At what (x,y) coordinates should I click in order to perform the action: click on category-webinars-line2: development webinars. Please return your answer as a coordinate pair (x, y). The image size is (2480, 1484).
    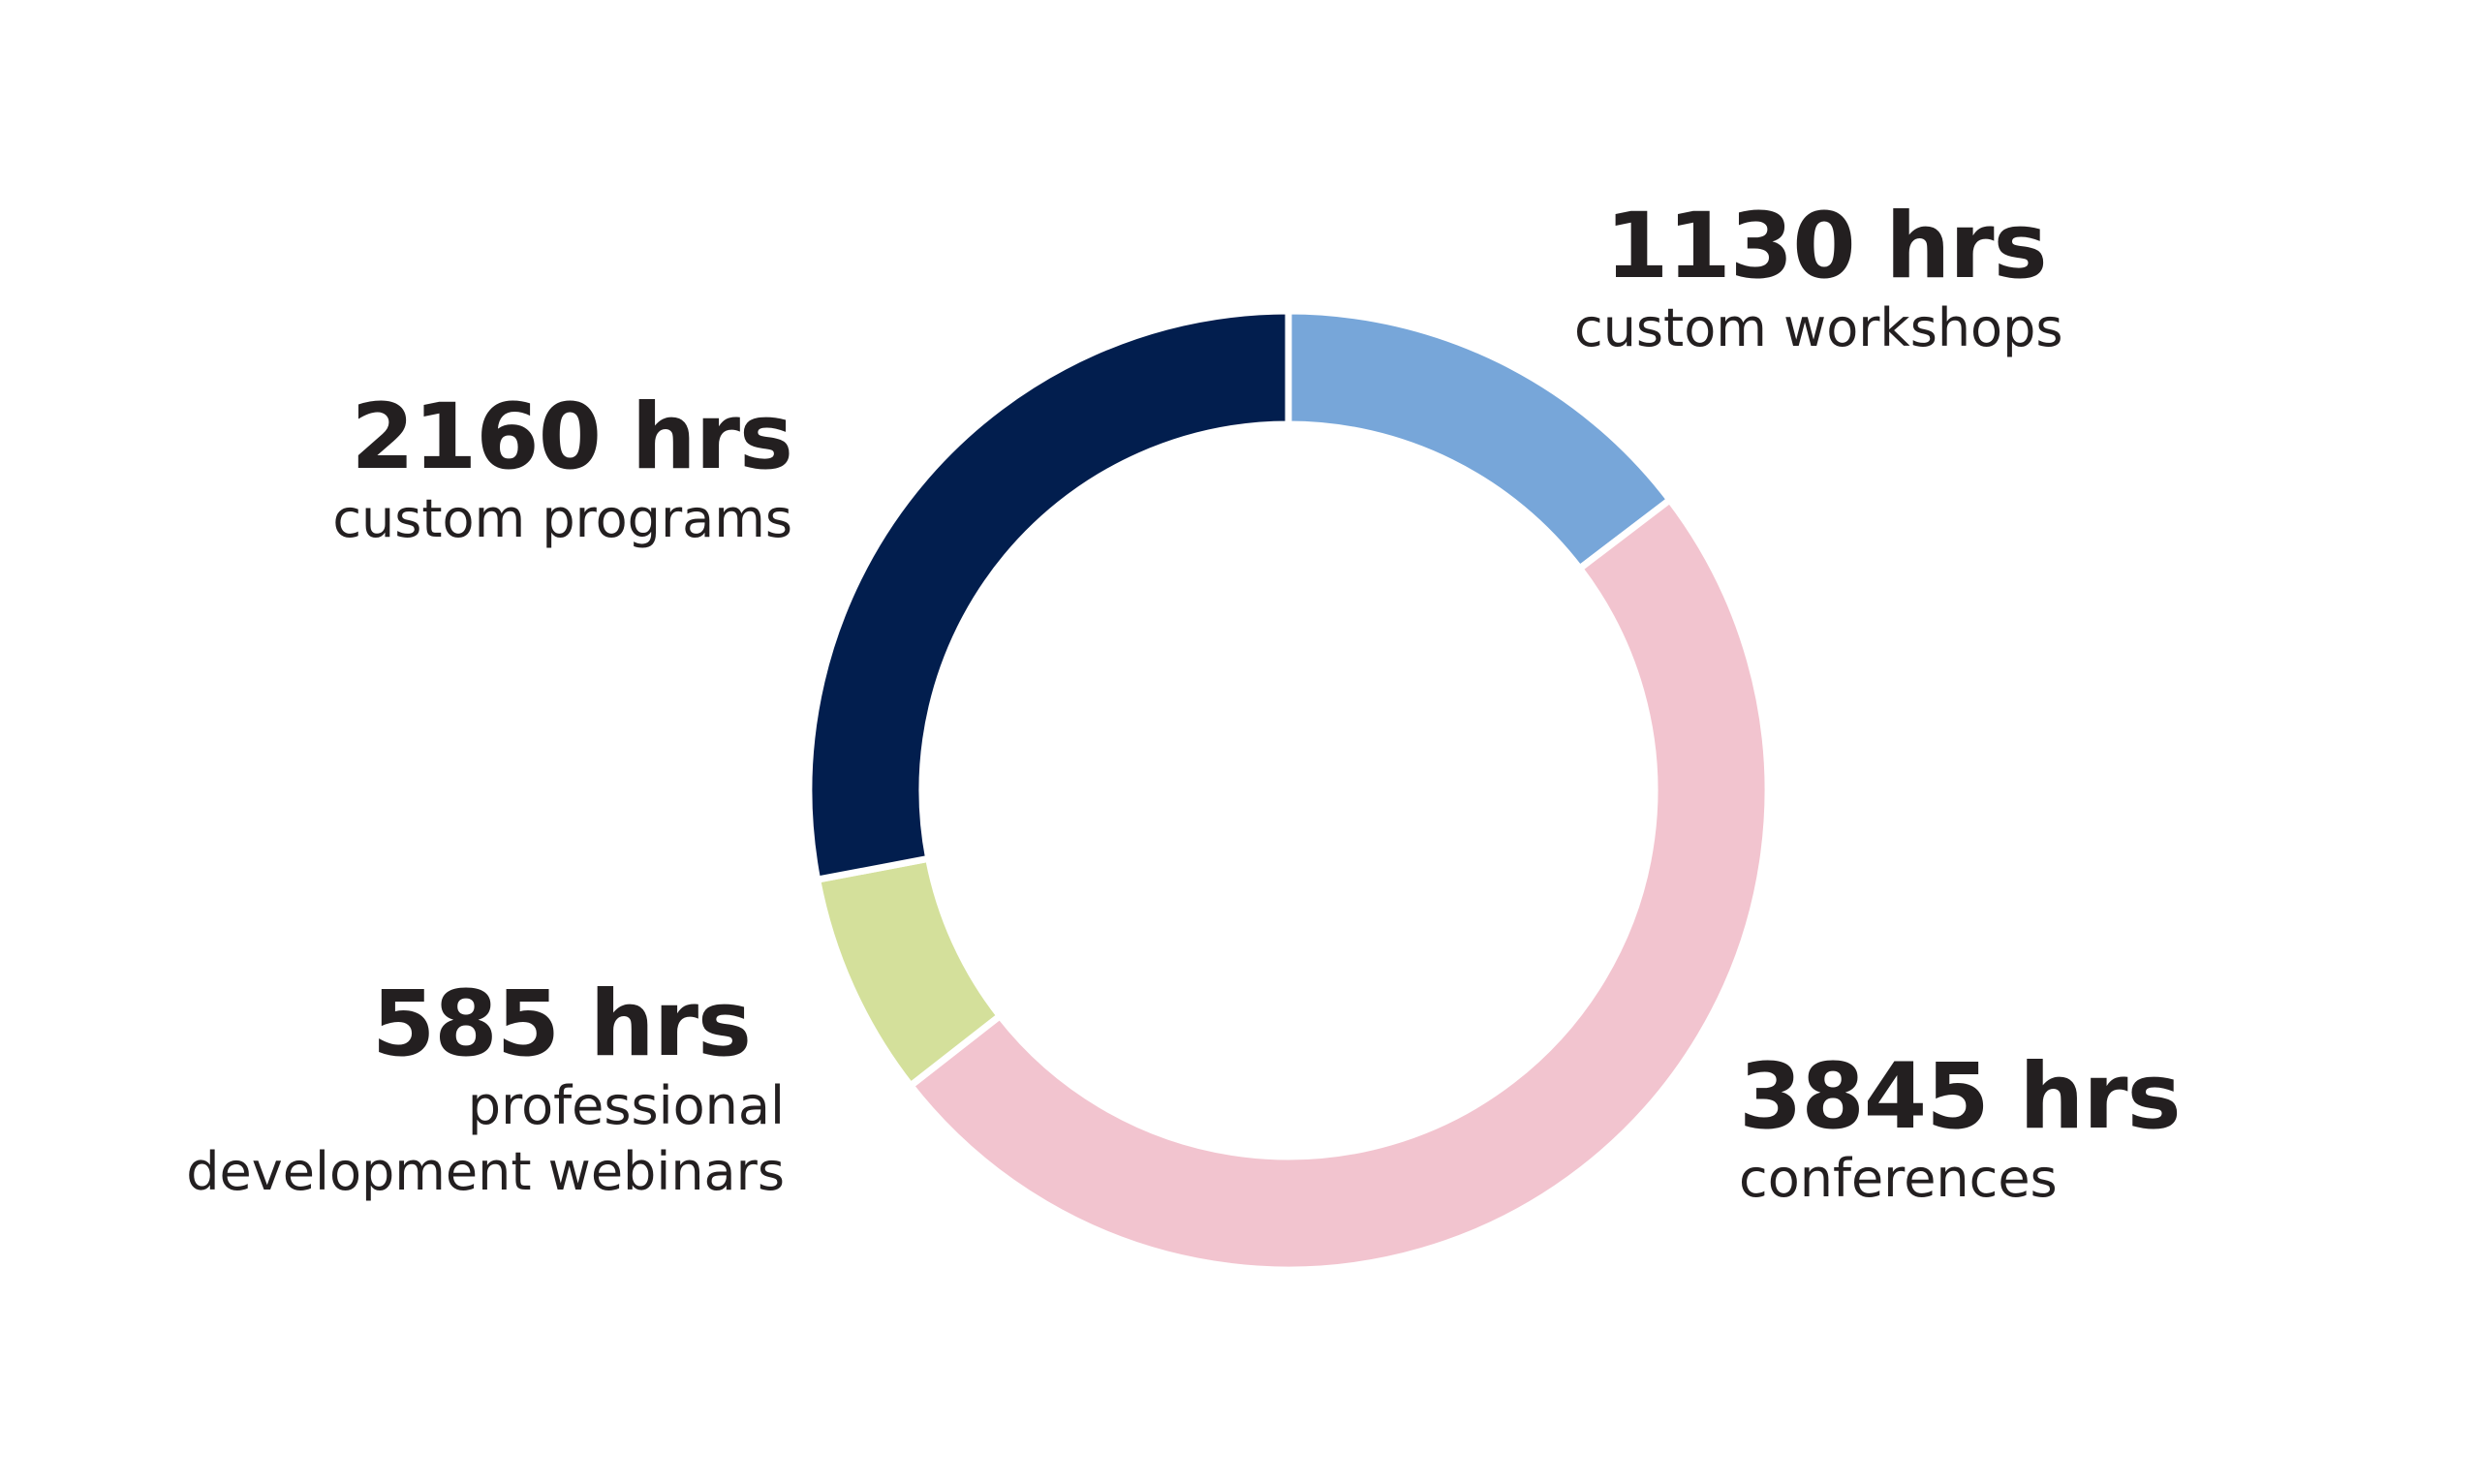
    Looking at the image, I should click on (485, 1171).